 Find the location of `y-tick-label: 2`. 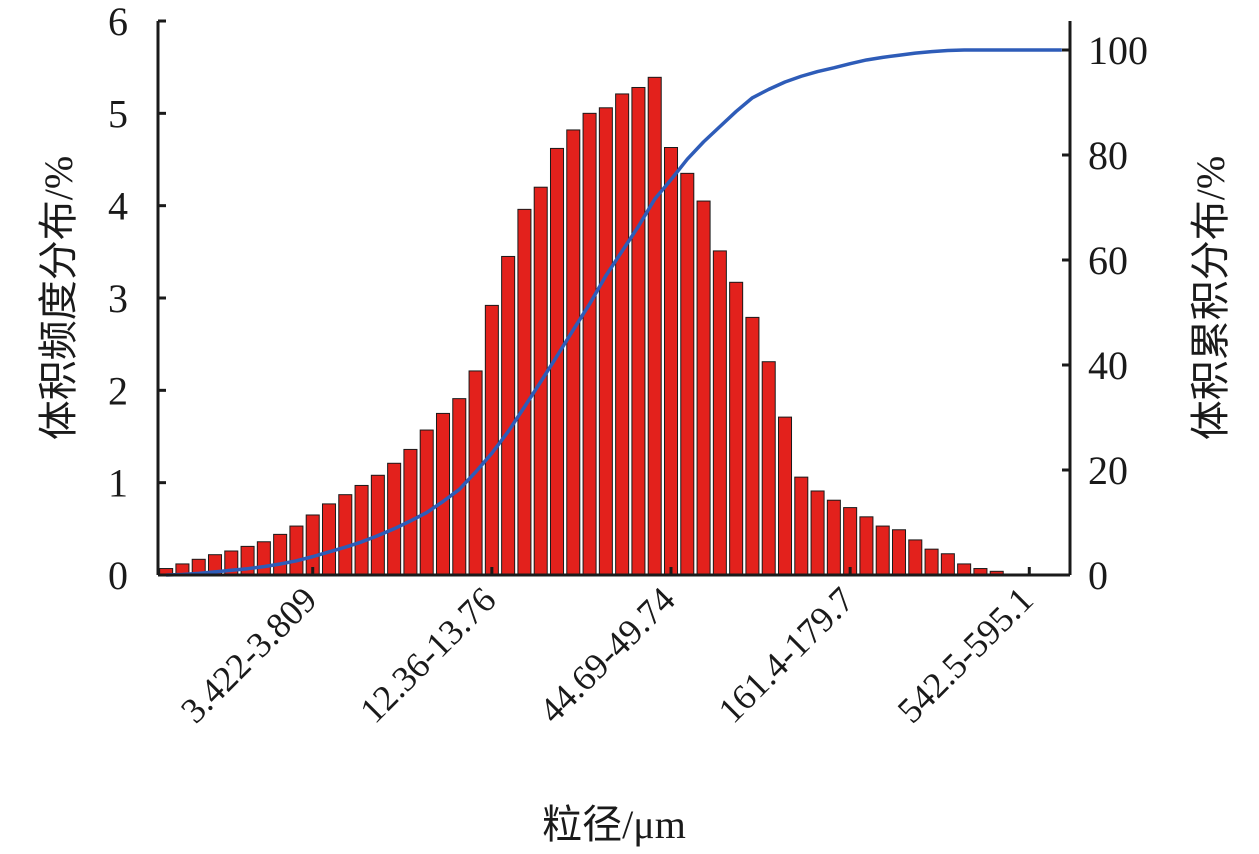

y-tick-label: 2 is located at coordinates (118, 390).